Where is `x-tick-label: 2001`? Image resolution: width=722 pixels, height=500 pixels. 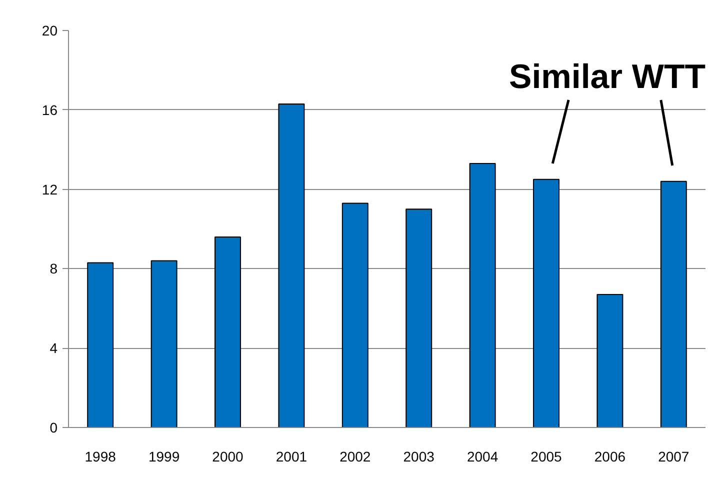 x-tick-label: 2001 is located at coordinates (292, 456).